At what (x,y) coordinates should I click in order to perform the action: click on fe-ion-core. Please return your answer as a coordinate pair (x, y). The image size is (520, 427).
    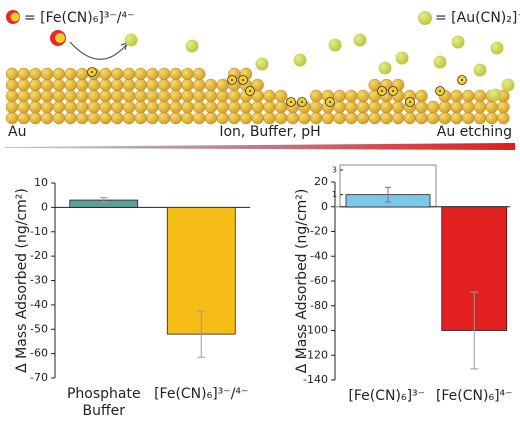
    Looking at the image, I should click on (60, 38).